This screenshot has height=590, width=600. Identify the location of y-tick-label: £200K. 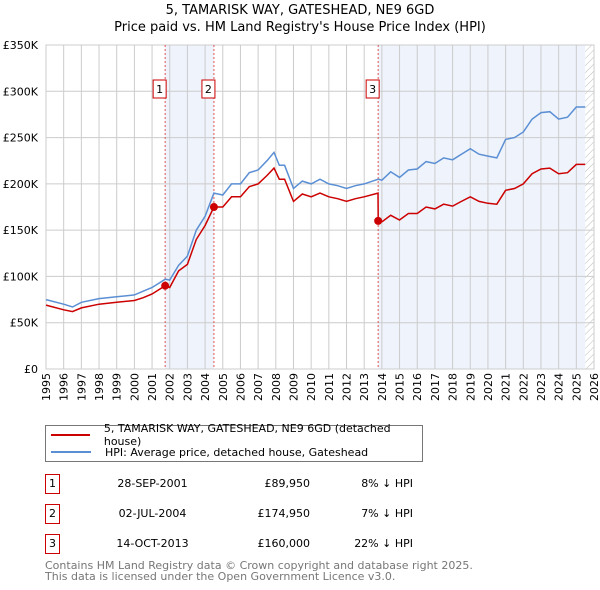
(21, 184).